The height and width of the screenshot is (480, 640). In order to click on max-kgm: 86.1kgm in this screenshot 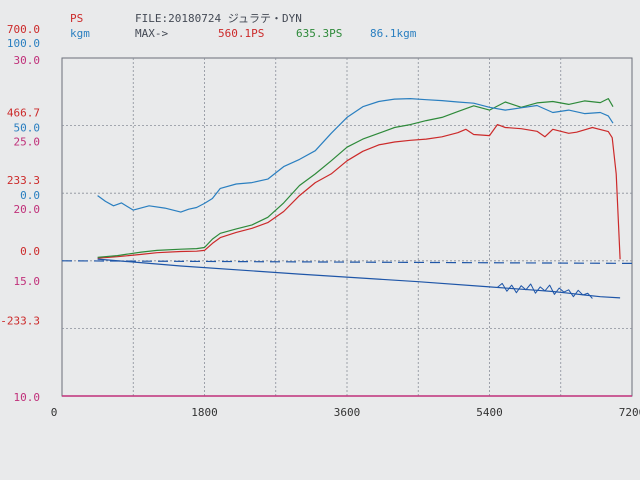, I will do `click(393, 33)`.